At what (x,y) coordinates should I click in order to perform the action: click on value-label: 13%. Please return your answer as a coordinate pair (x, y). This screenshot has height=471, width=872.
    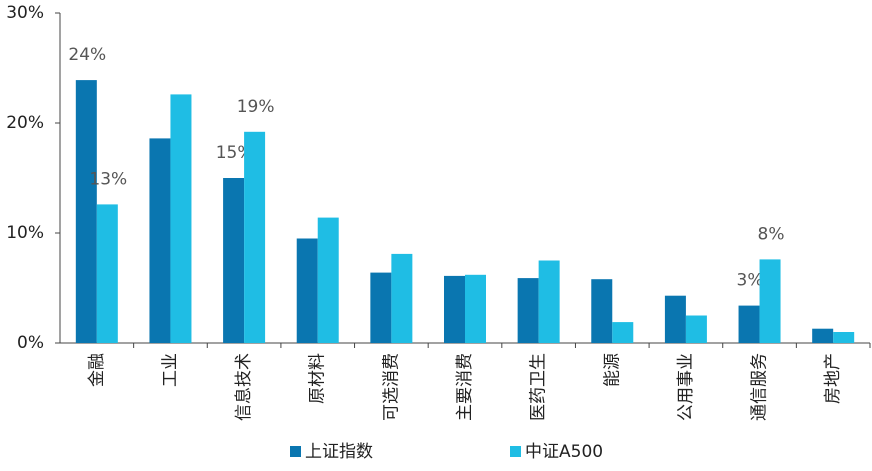
    Looking at the image, I should click on (108, 179).